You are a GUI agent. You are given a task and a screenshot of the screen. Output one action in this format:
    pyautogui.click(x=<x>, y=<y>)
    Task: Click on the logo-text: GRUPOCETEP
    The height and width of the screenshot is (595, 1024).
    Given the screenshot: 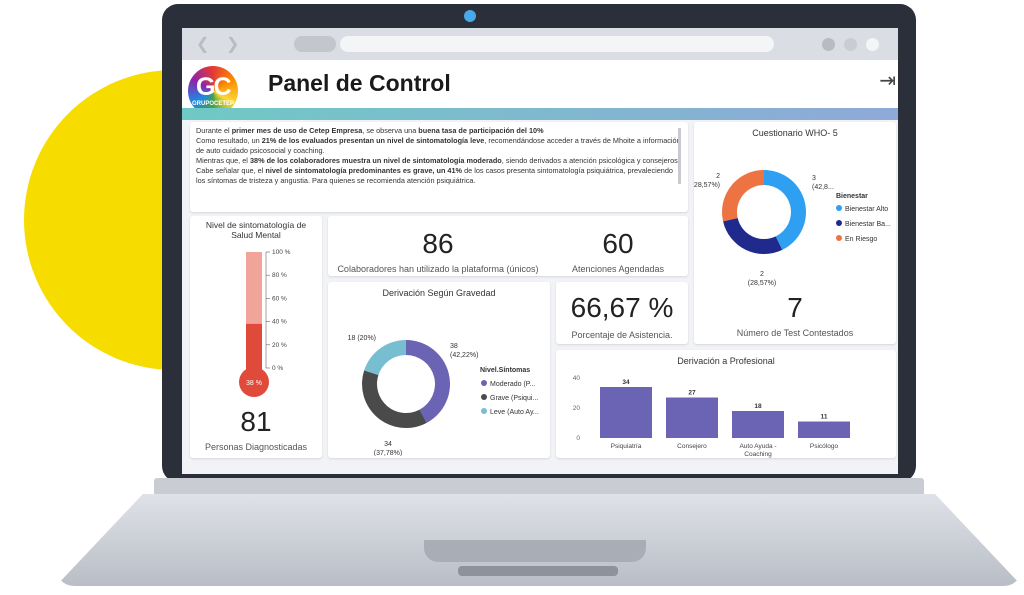 What is the action you would take?
    pyautogui.click(x=213, y=104)
    